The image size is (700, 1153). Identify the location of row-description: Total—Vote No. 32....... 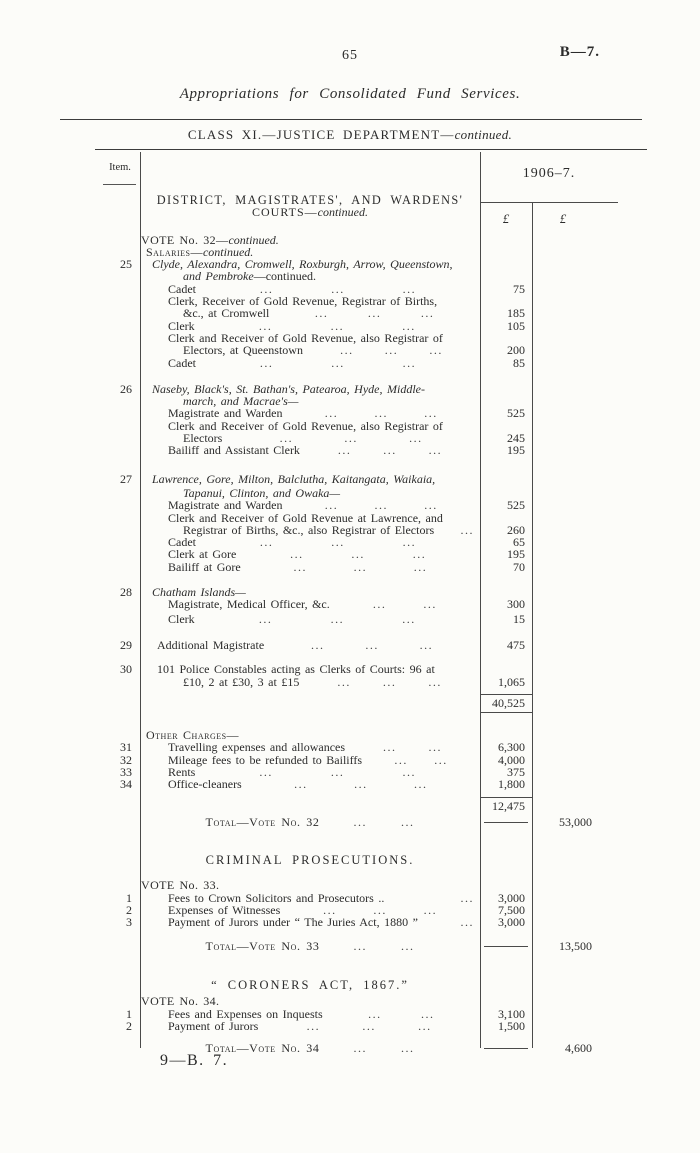
(310, 821).